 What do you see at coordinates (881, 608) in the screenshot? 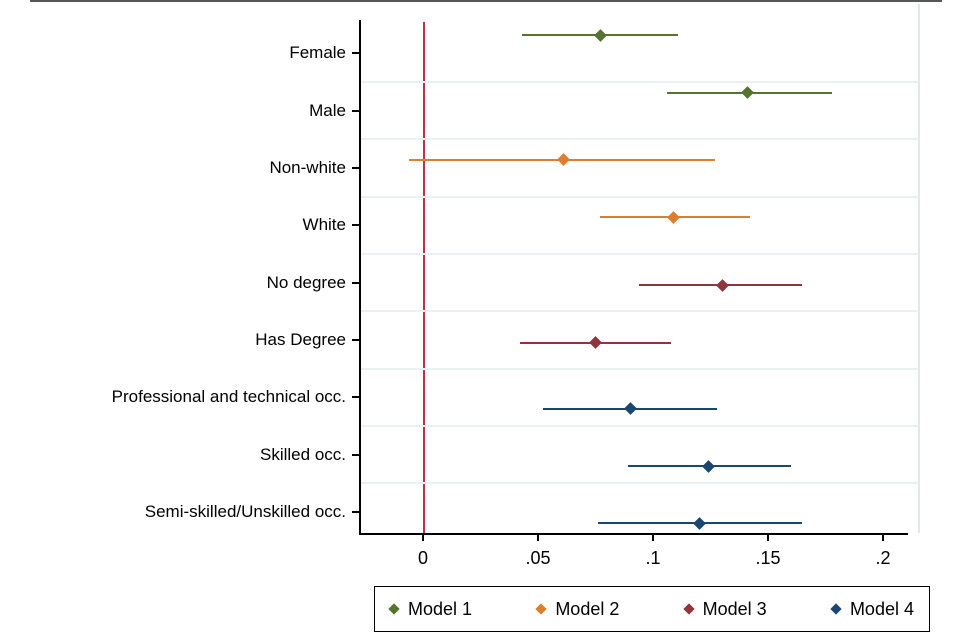
I see `legend-item-label: Model 4` at bounding box center [881, 608].